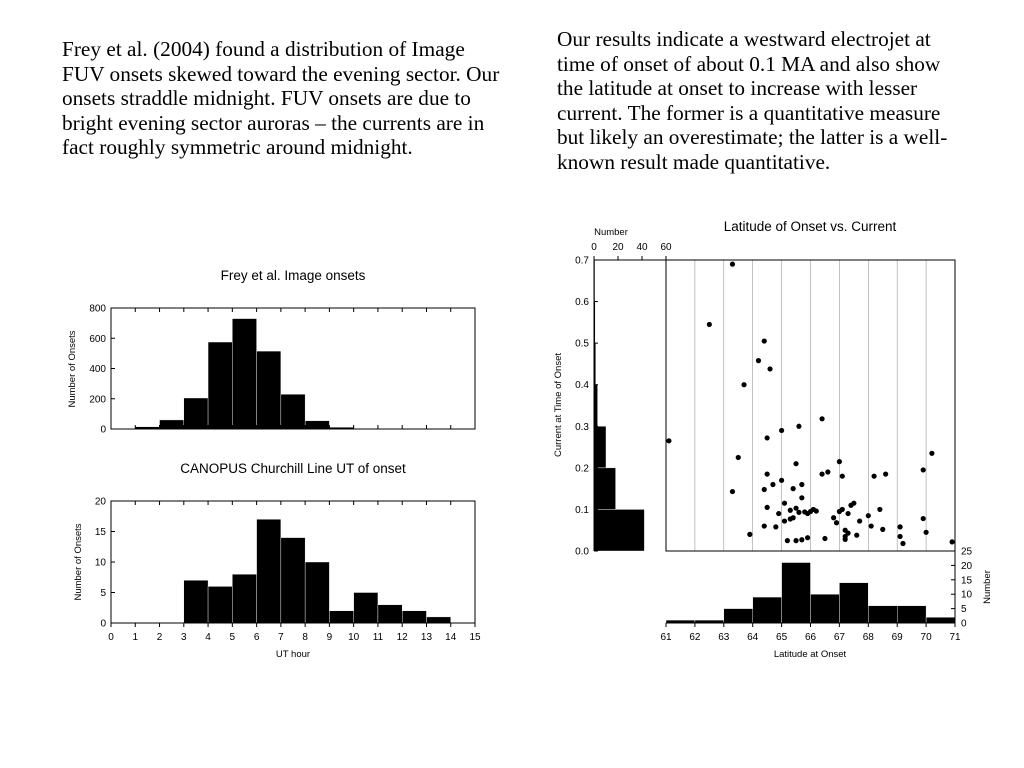  Describe the element at coordinates (427, 637) in the screenshot. I see `x-tick-label: 13` at that location.